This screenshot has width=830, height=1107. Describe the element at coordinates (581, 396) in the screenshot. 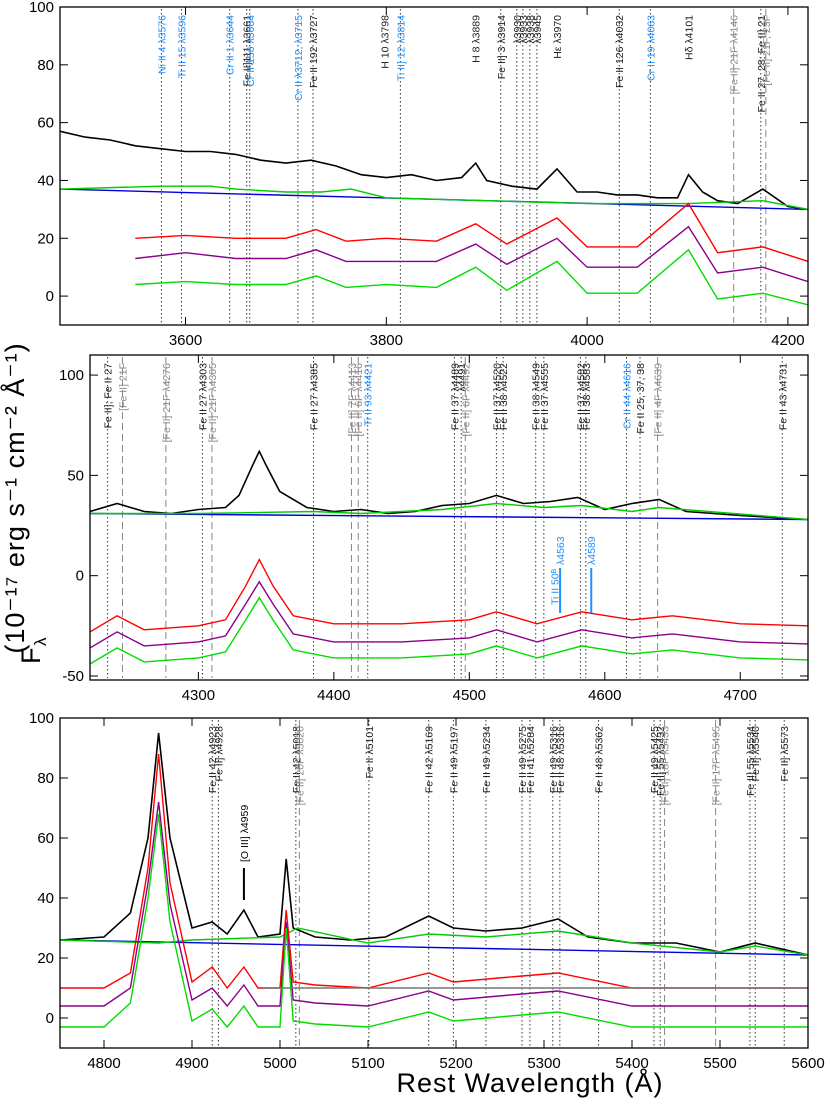

I see `line-label: Fe II 37 λ4582` at that location.